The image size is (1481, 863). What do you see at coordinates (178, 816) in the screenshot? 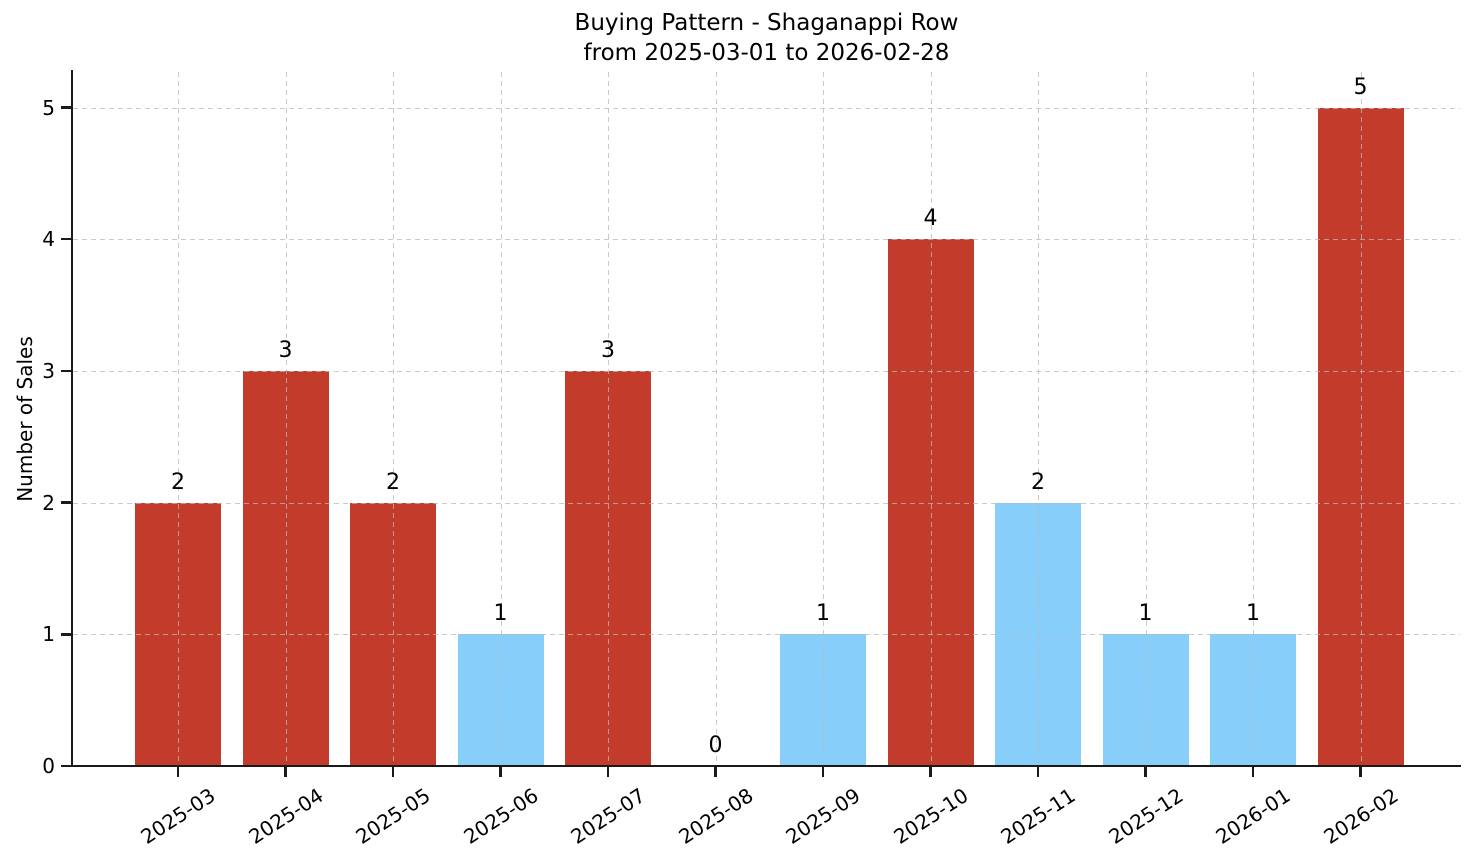
I see `x-tick-label: 2025-03` at bounding box center [178, 816].